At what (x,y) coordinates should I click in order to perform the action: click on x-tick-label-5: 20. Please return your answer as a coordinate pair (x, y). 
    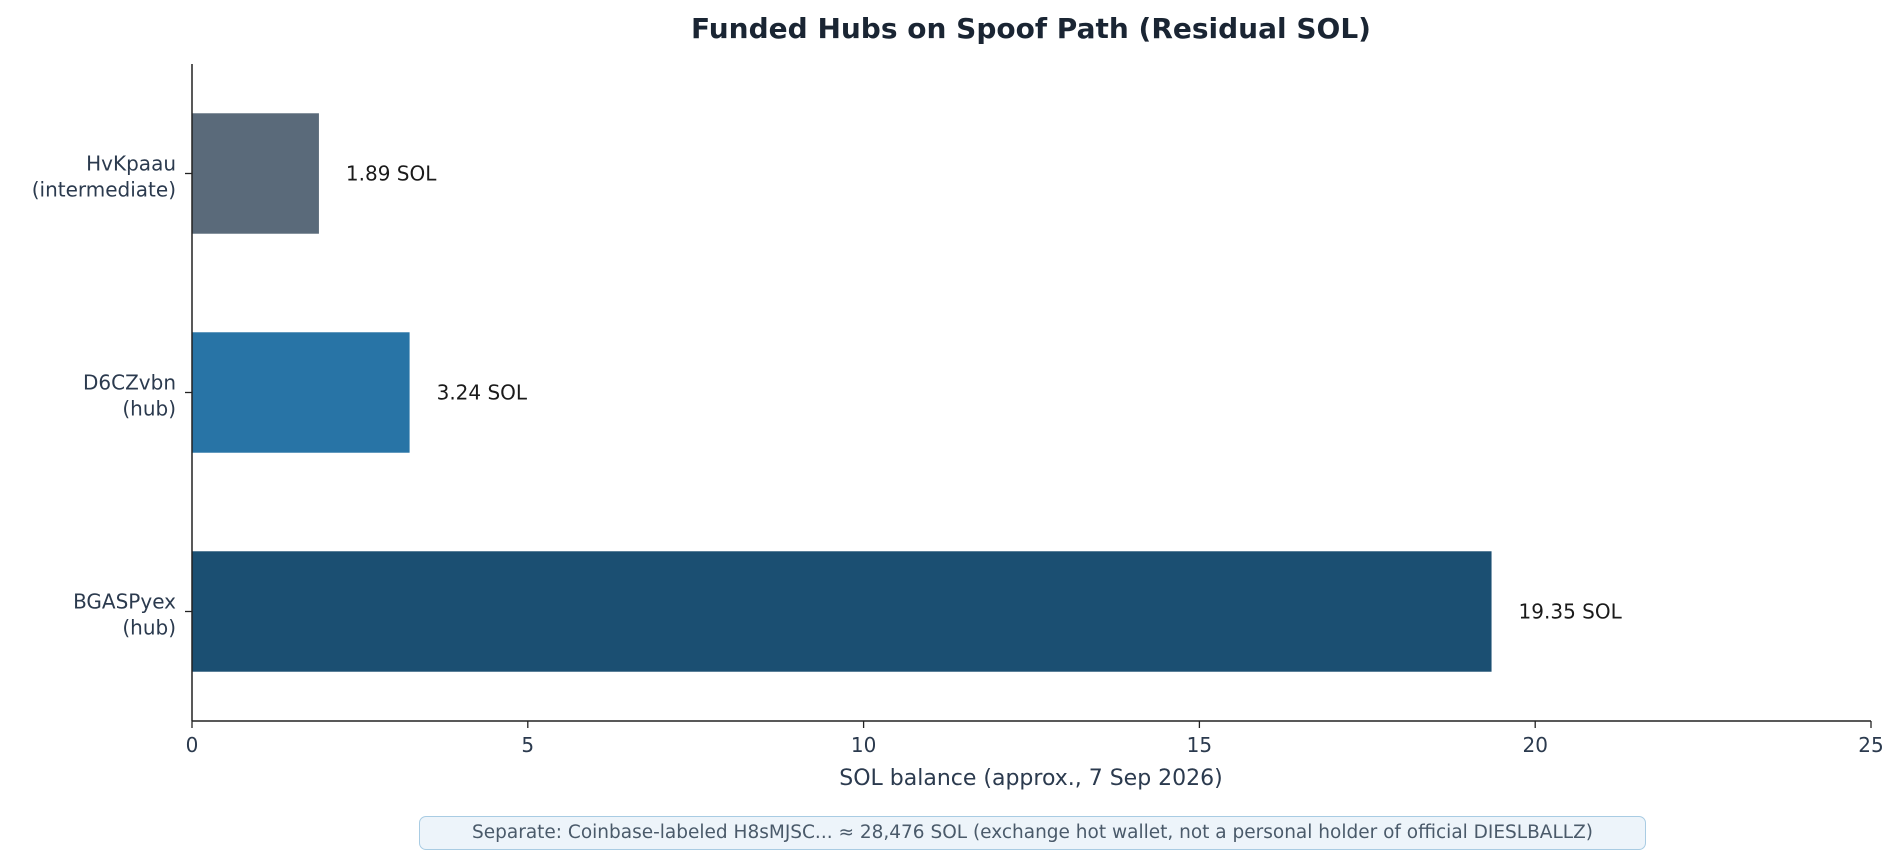
    Looking at the image, I should click on (1534, 745).